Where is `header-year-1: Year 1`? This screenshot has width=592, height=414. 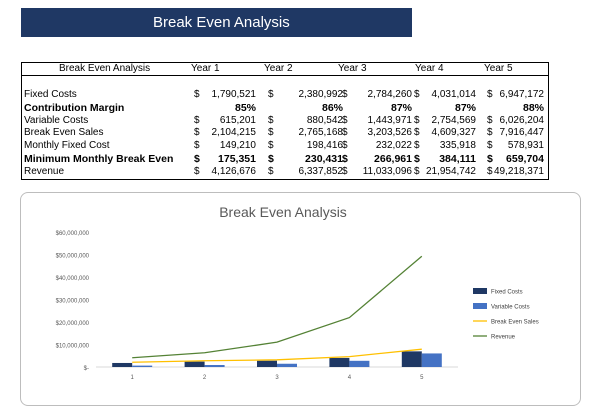 header-year-1: Year 1 is located at coordinates (205, 68).